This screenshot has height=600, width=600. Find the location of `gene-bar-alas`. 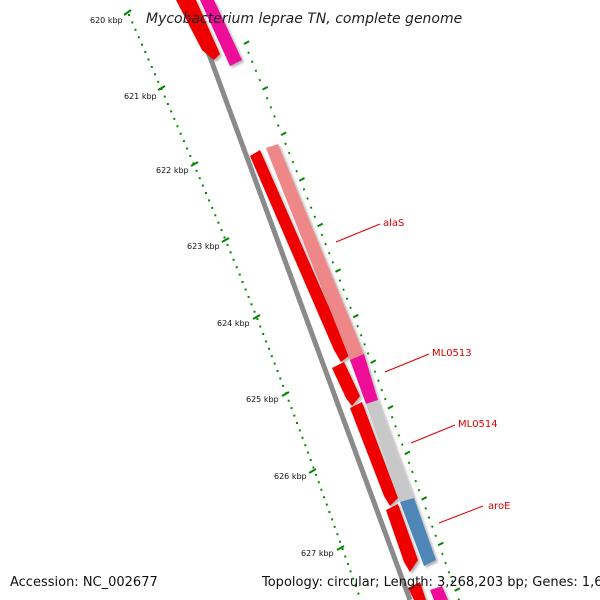

gene-bar-alas is located at coordinates (315, 252).